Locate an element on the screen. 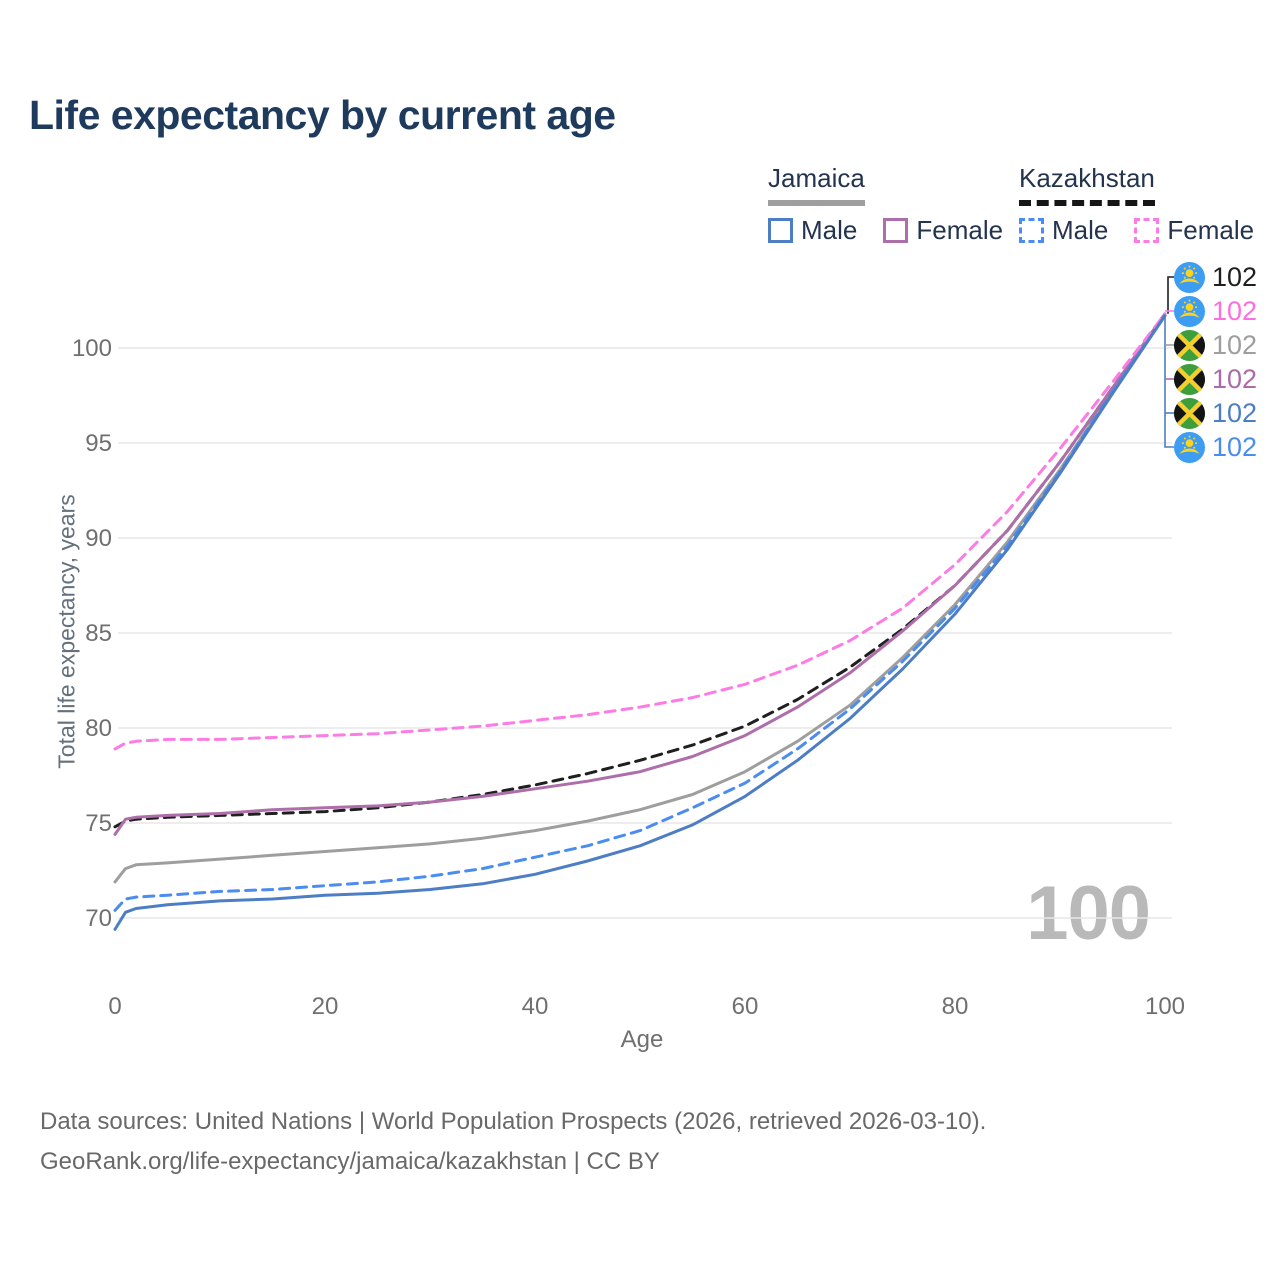 Image resolution: width=1280 pixels, height=1280 pixels. y-tick-100: 100 is located at coordinates (91, 348).